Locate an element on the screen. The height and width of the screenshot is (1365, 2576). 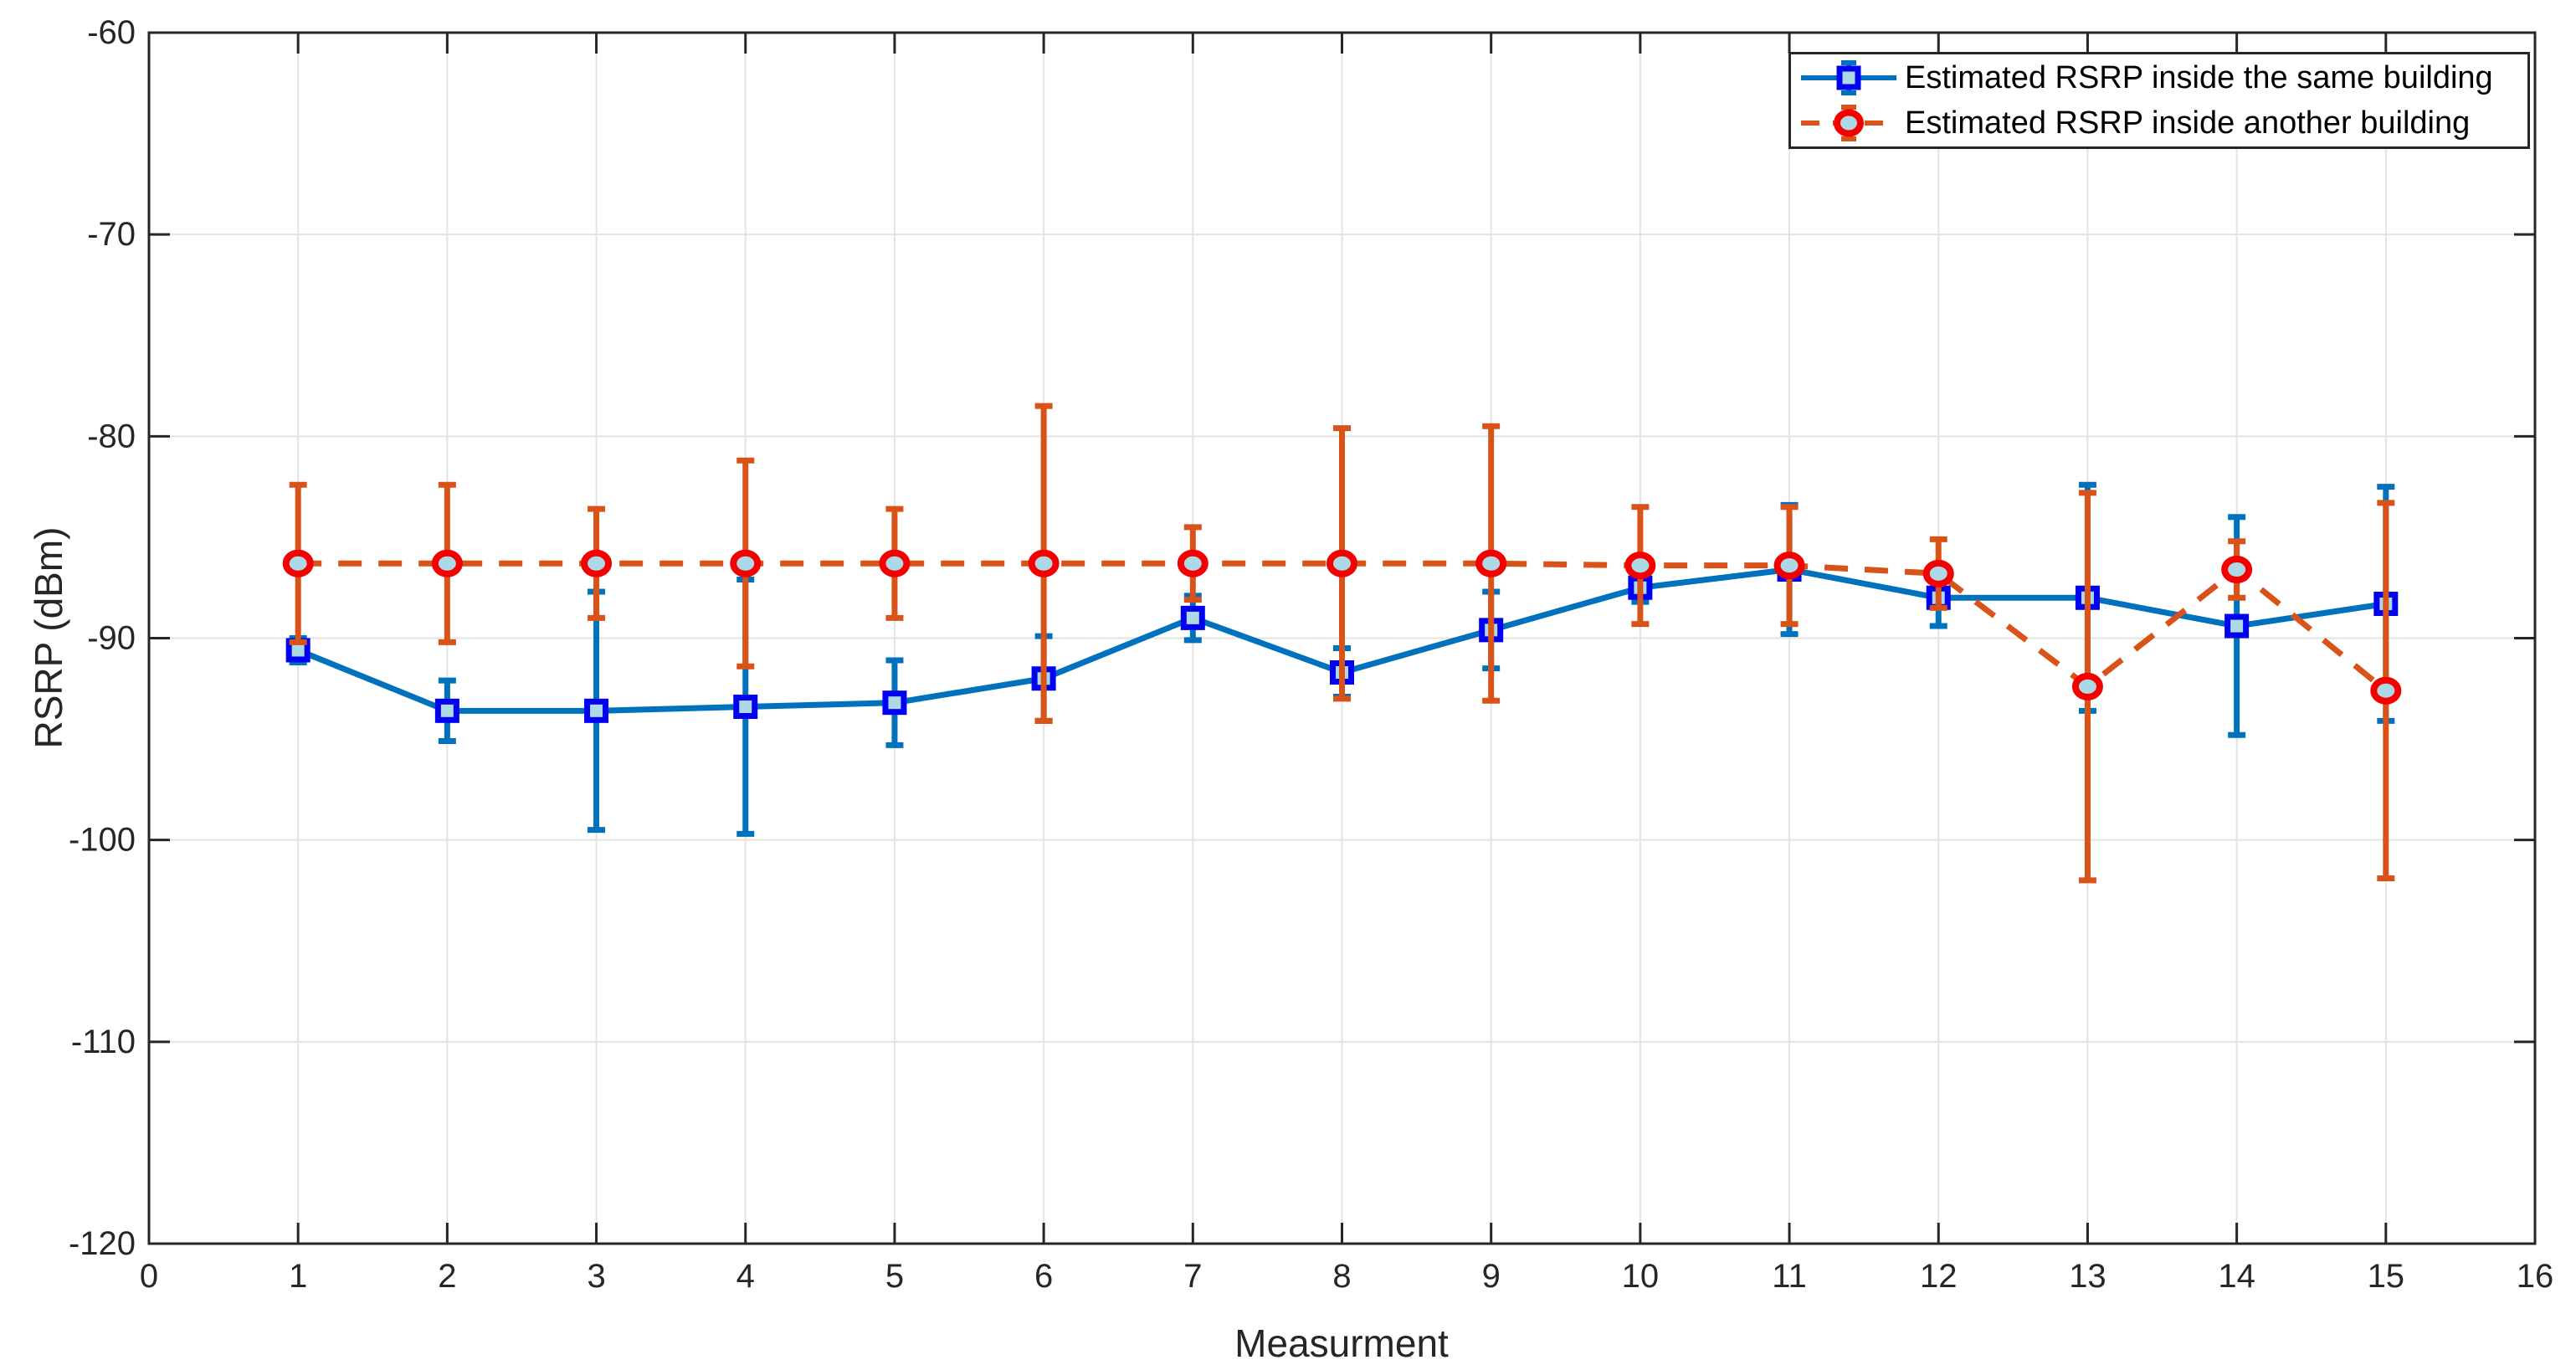
x-tick-label: 5 is located at coordinates (894, 1276).